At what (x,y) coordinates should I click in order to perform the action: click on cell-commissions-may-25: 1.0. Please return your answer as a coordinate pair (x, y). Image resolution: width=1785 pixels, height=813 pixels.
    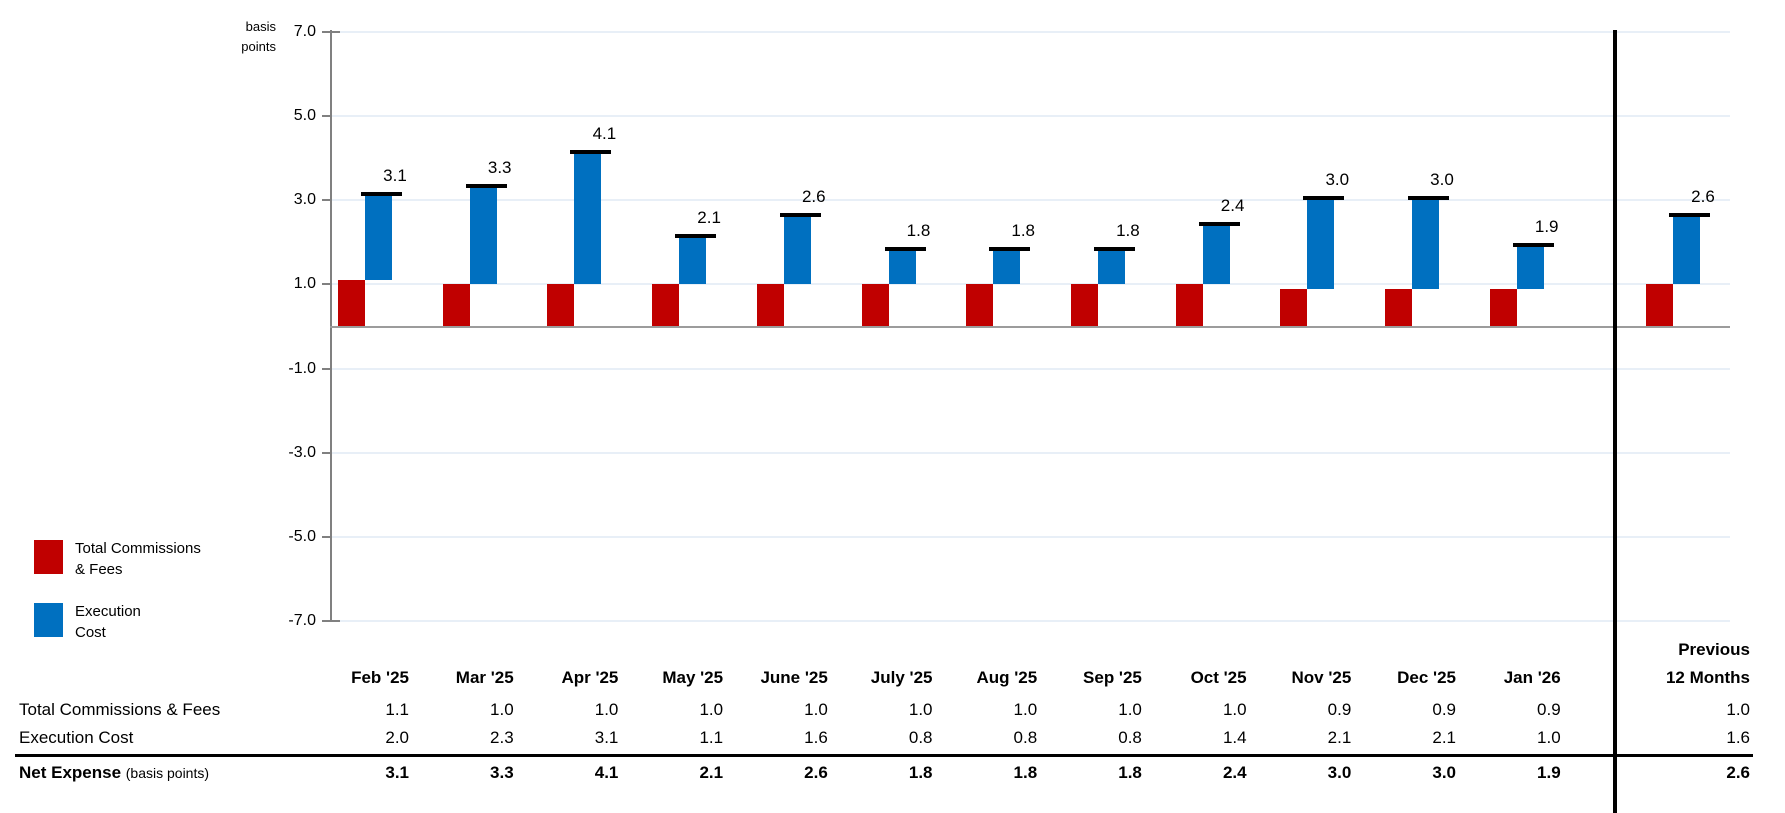
    Looking at the image, I should click on (711, 709).